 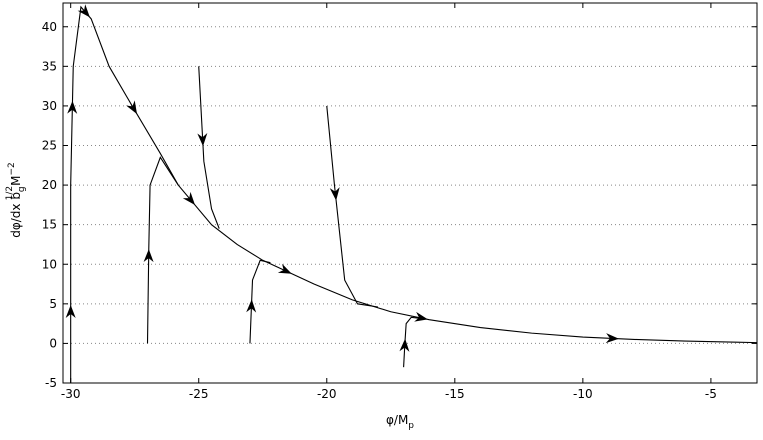 I want to click on y-tick-label: 5, so click(x=53, y=304).